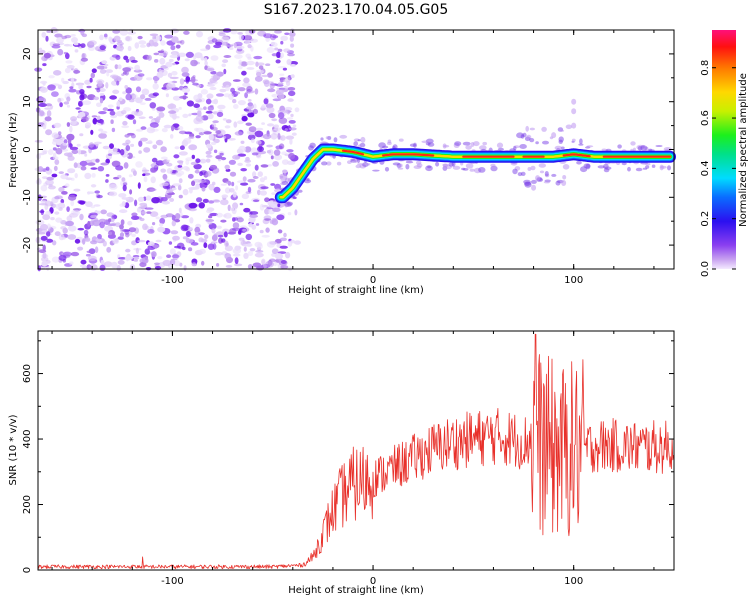 This screenshot has height=600, width=750. Describe the element at coordinates (373, 280) in the screenshot. I see `spec-x-tick-label: 0` at that location.